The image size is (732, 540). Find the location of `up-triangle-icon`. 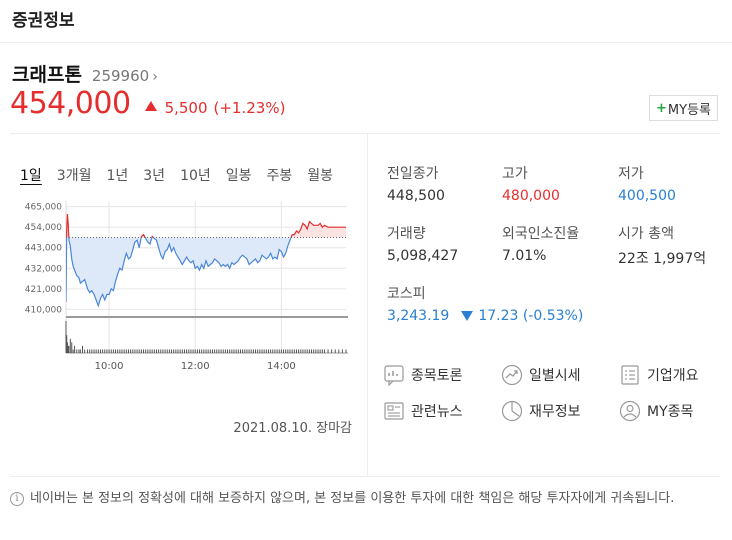

up-triangle-icon is located at coordinates (150, 106).